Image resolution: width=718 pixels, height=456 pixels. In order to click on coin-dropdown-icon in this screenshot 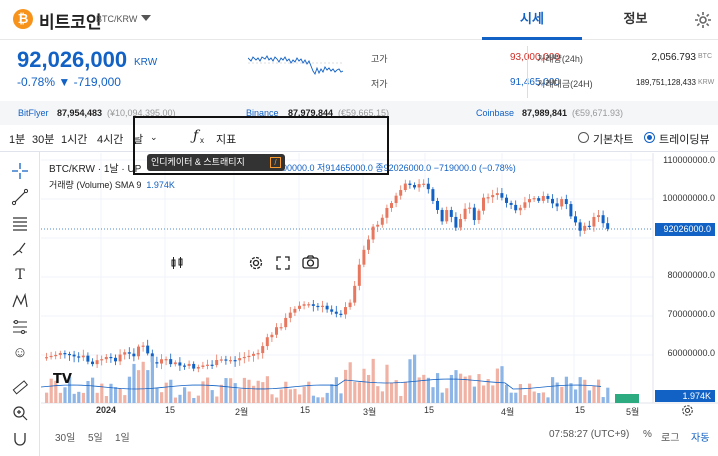, I will do `click(146, 18)`.